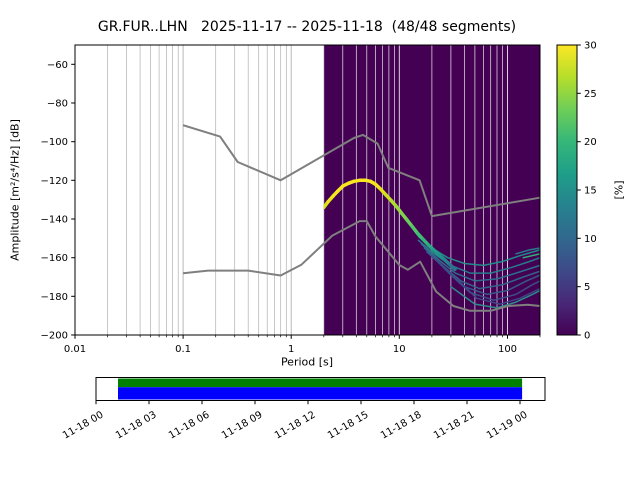 The height and width of the screenshot is (480, 640). What do you see at coordinates (54, 220) in the screenshot?
I see `y-tick-label: −140` at bounding box center [54, 220].